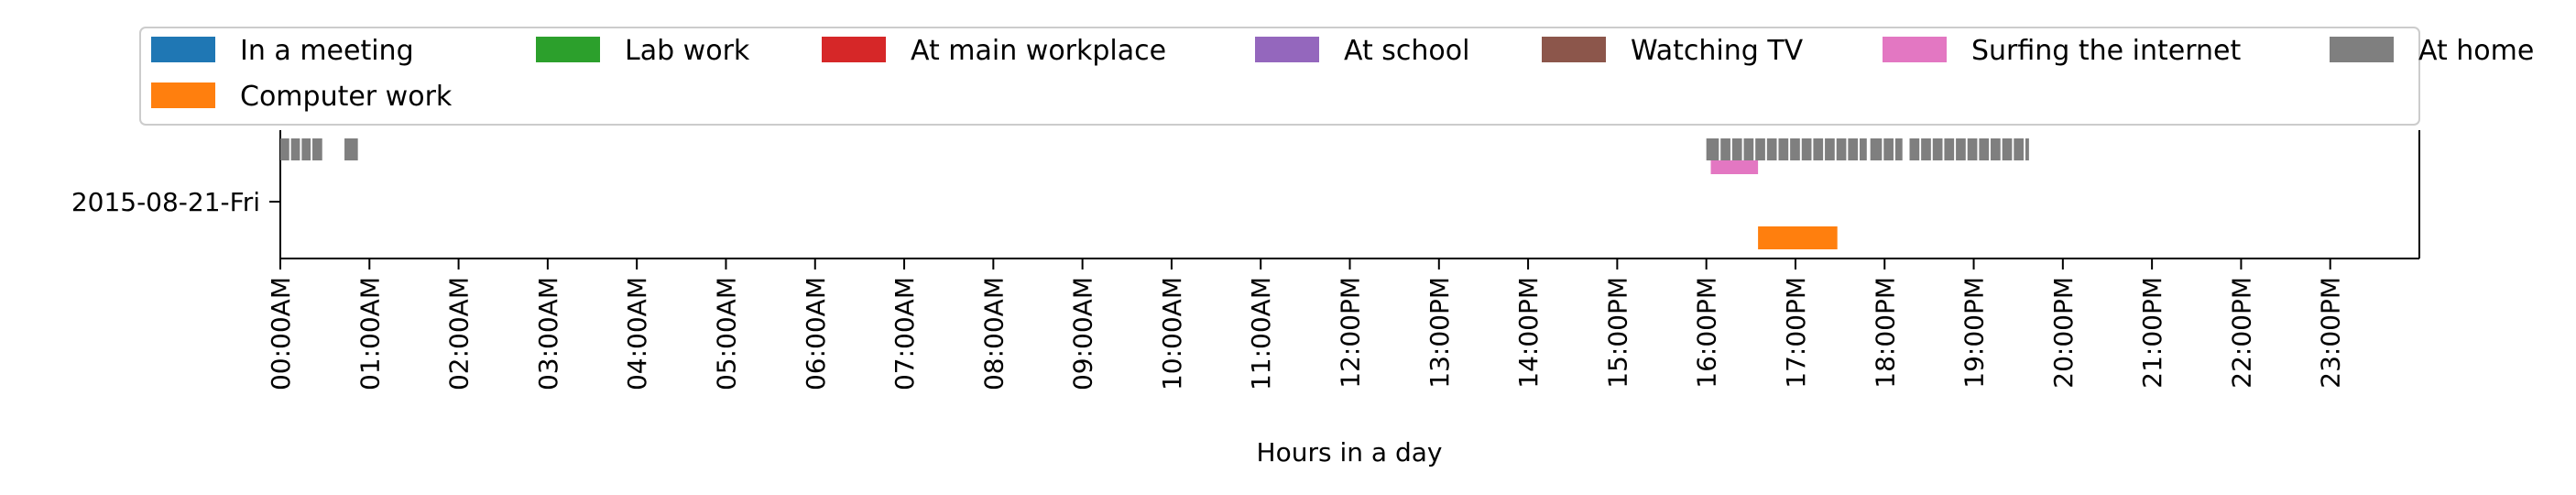 The width and height of the screenshot is (2576, 495). I want to click on x-tick-label: 12:00PM, so click(1351, 333).